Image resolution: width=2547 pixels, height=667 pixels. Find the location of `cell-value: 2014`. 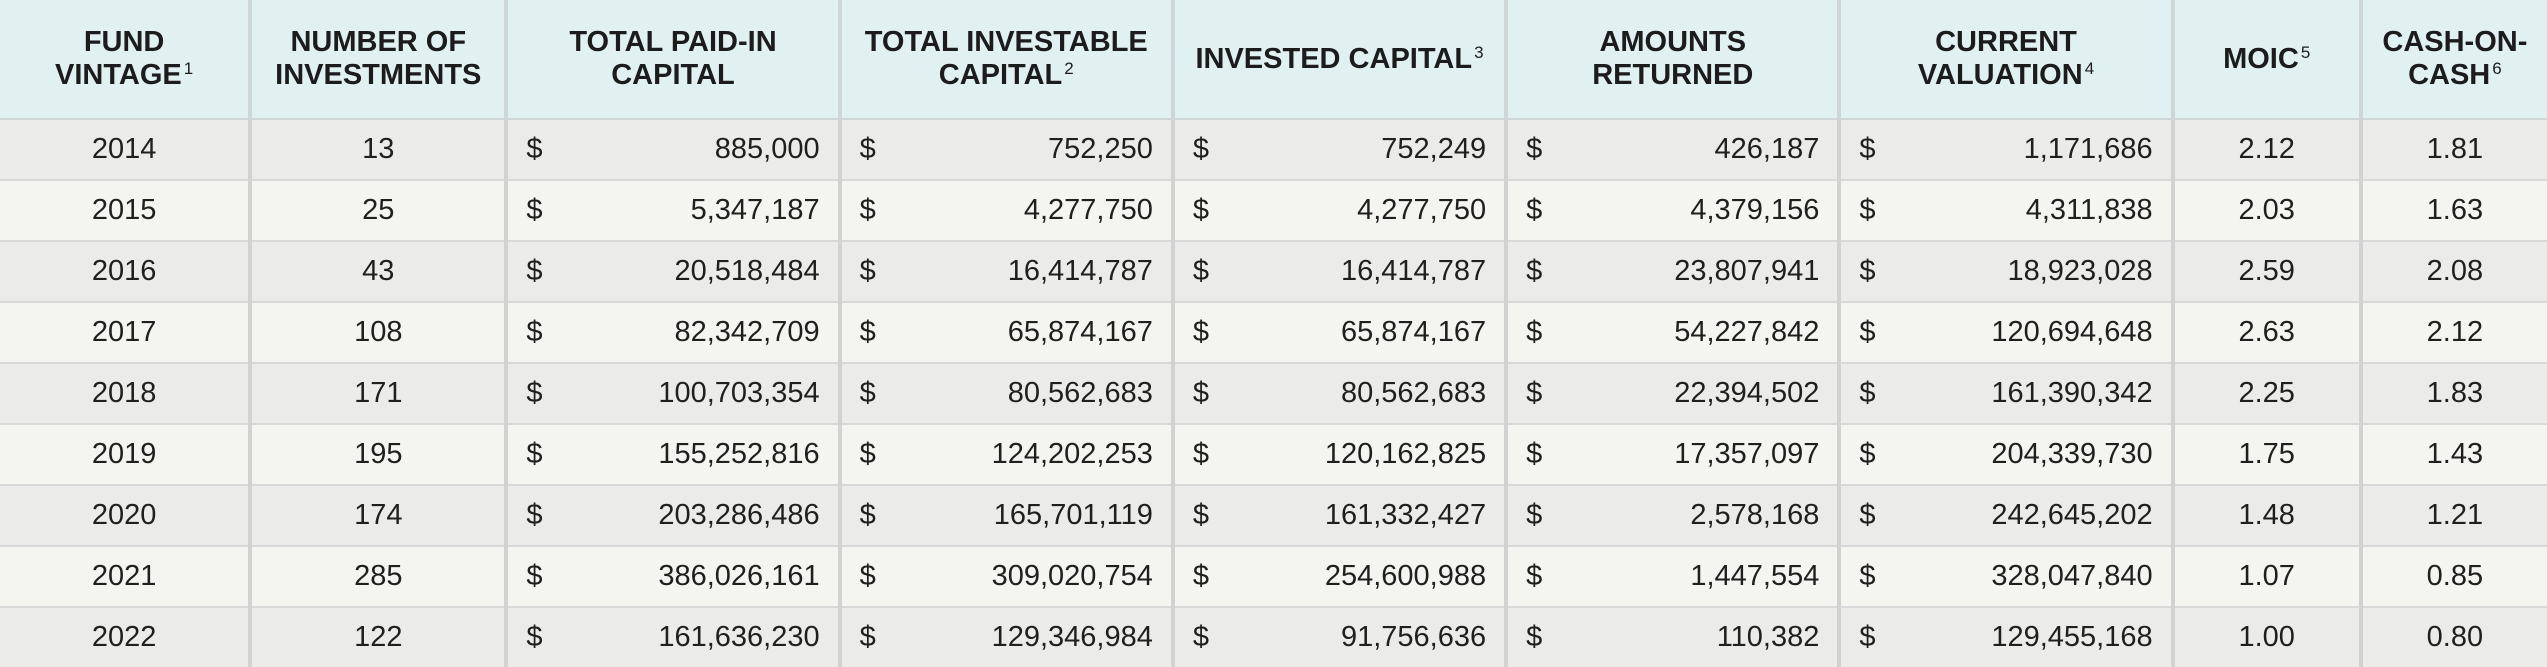

cell-value: 2014 is located at coordinates (124, 149).